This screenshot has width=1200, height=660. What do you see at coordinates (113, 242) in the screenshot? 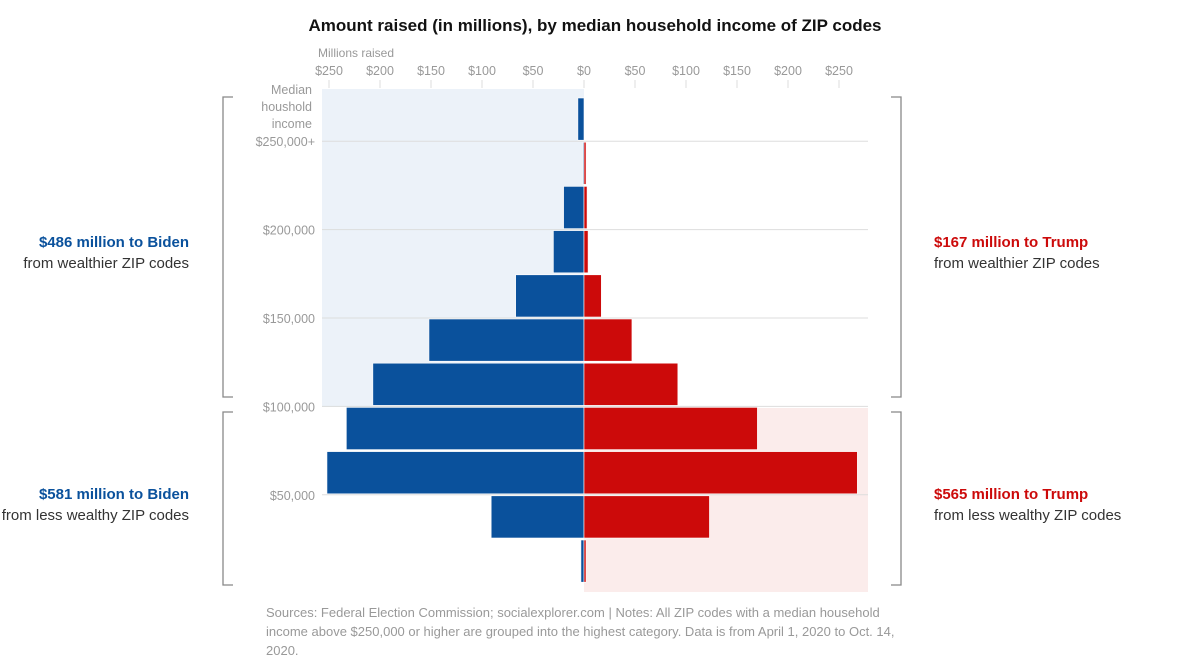
I see `annotation-bold: $486 million to Biden` at bounding box center [113, 242].